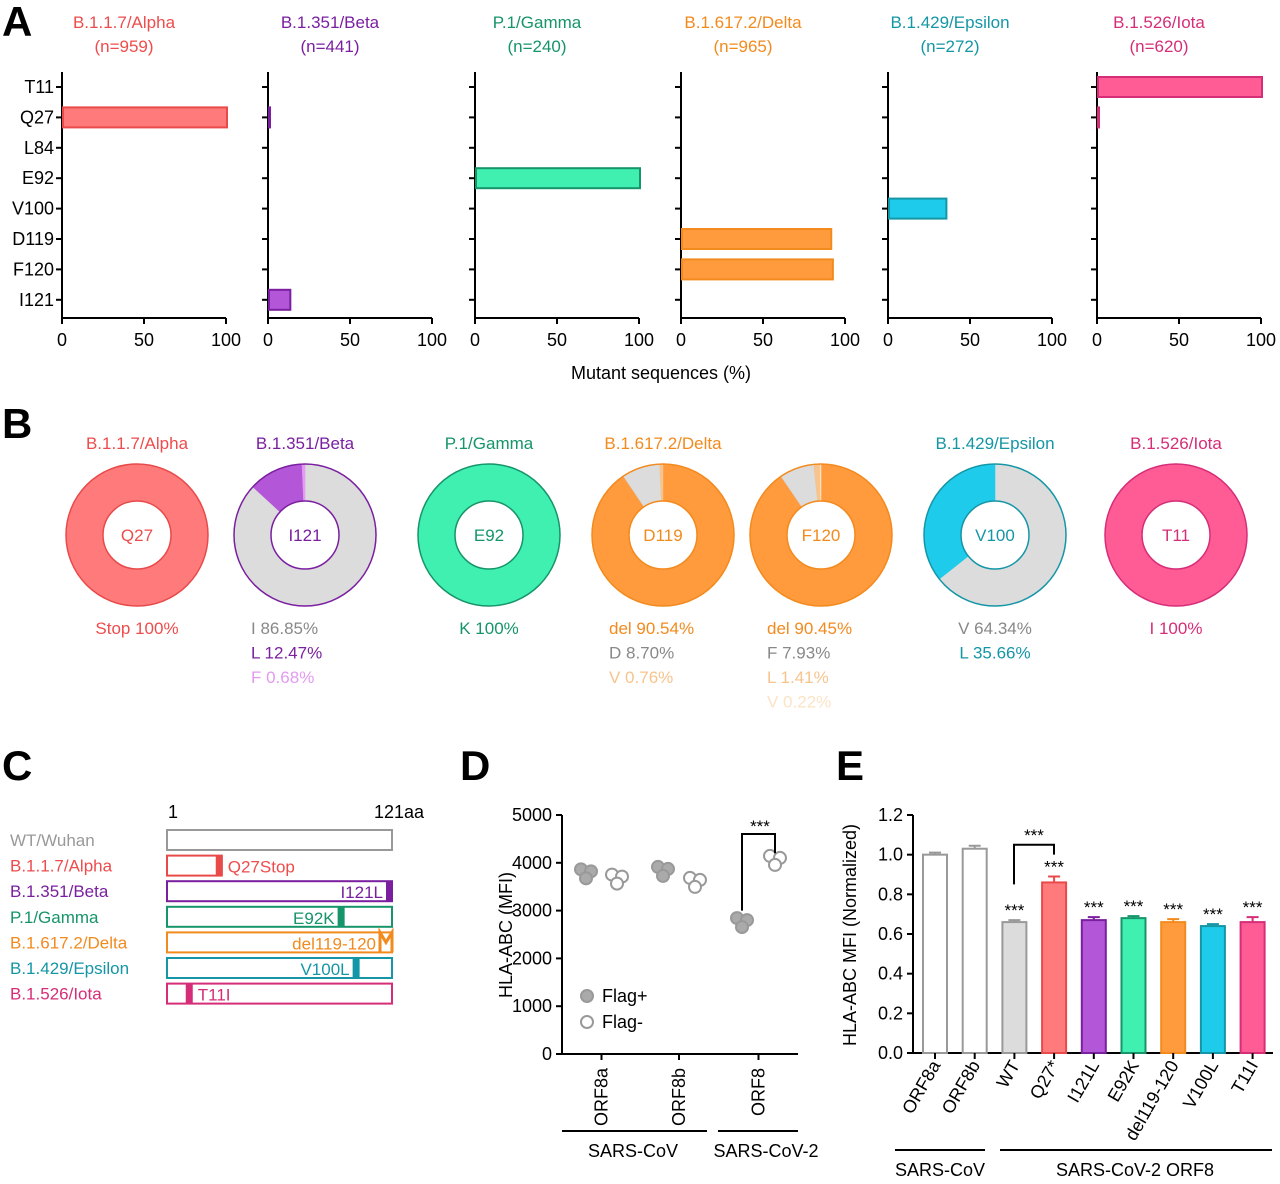 The image size is (1280, 1184). Describe the element at coordinates (329, 46) in the screenshot. I see `panel-a-n: (n=441)` at that location.